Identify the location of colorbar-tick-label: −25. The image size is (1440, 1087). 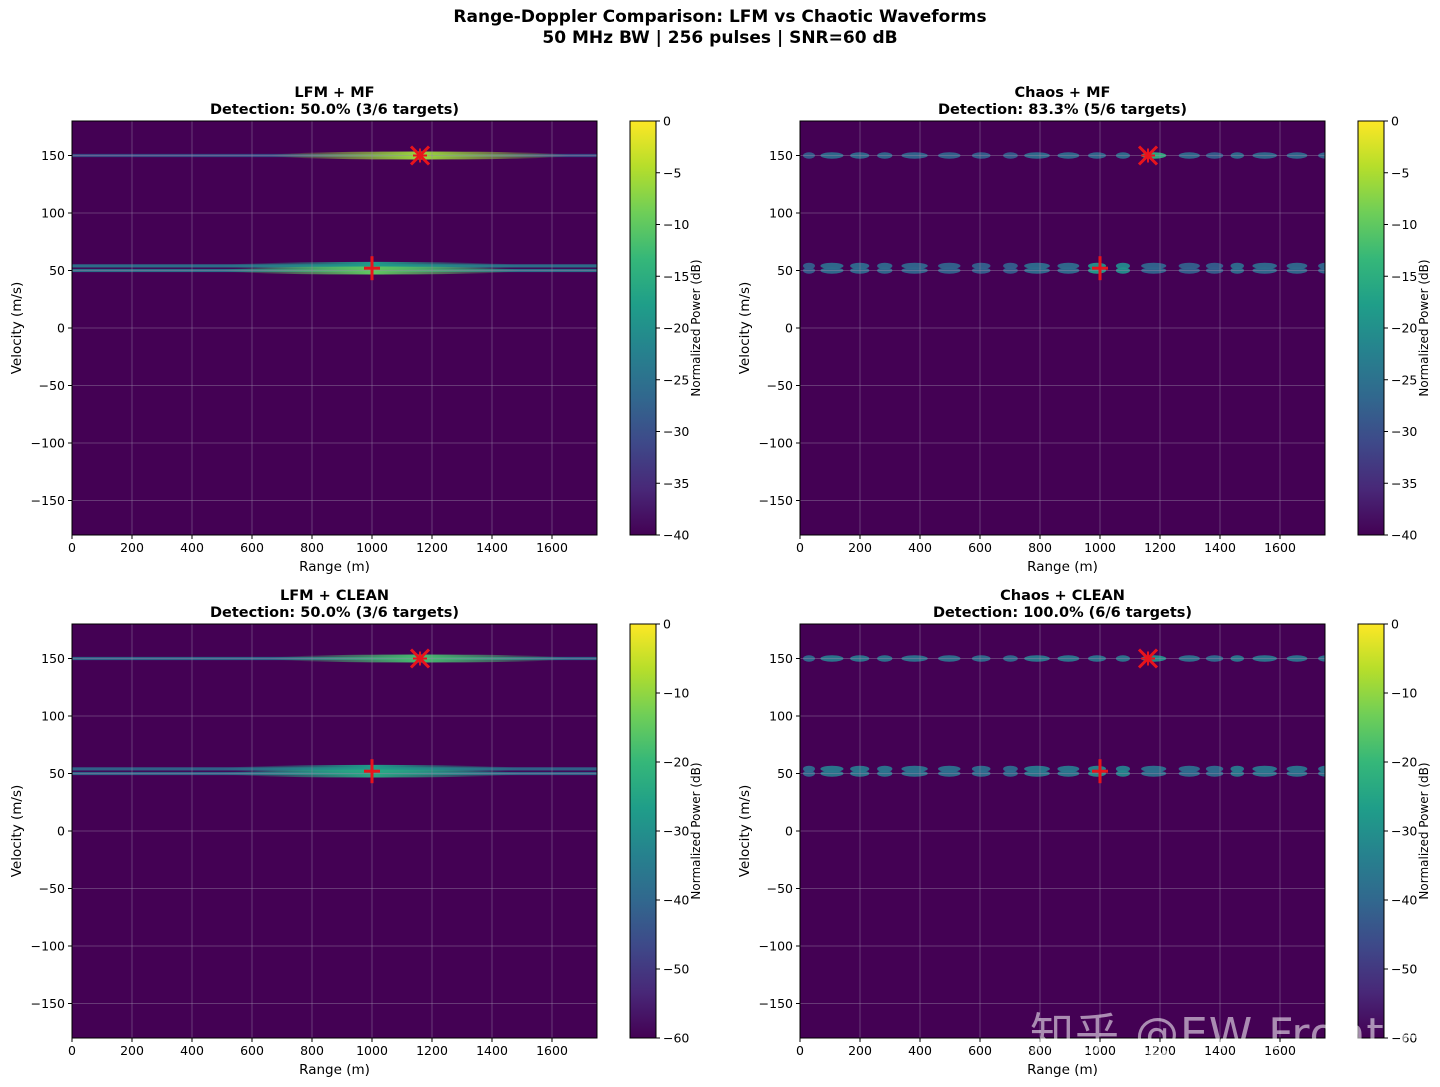
(1404, 379).